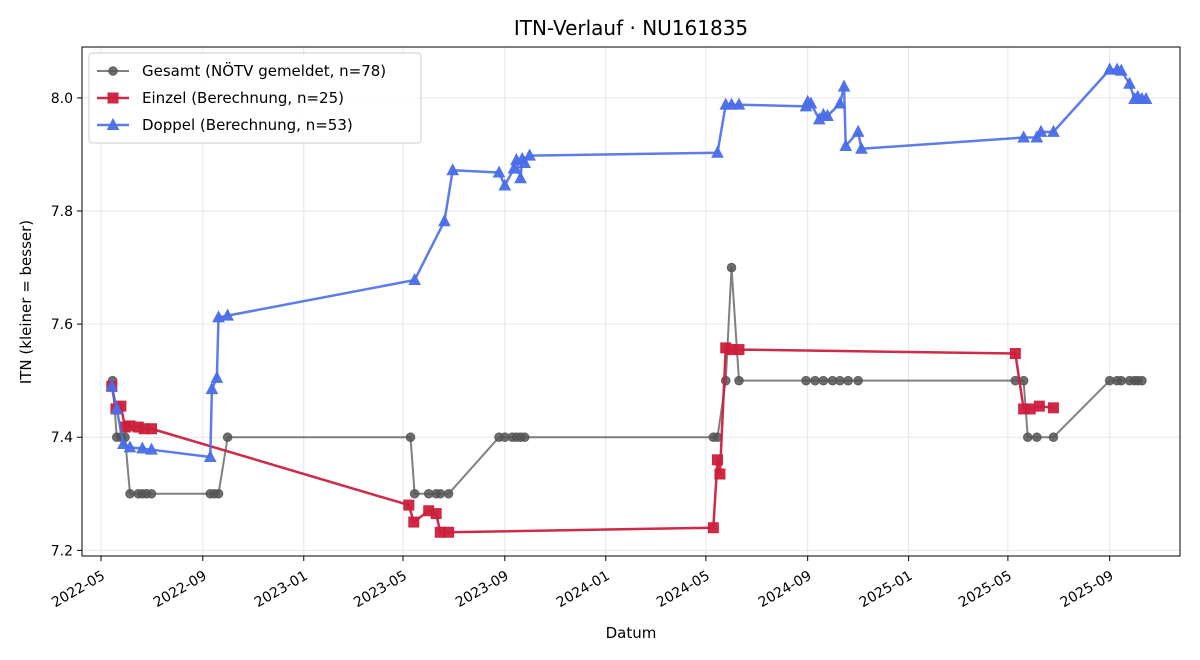 This screenshot has height=660, width=1200. What do you see at coordinates (482, 589) in the screenshot?
I see `x-tick-label: 2023-09` at bounding box center [482, 589].